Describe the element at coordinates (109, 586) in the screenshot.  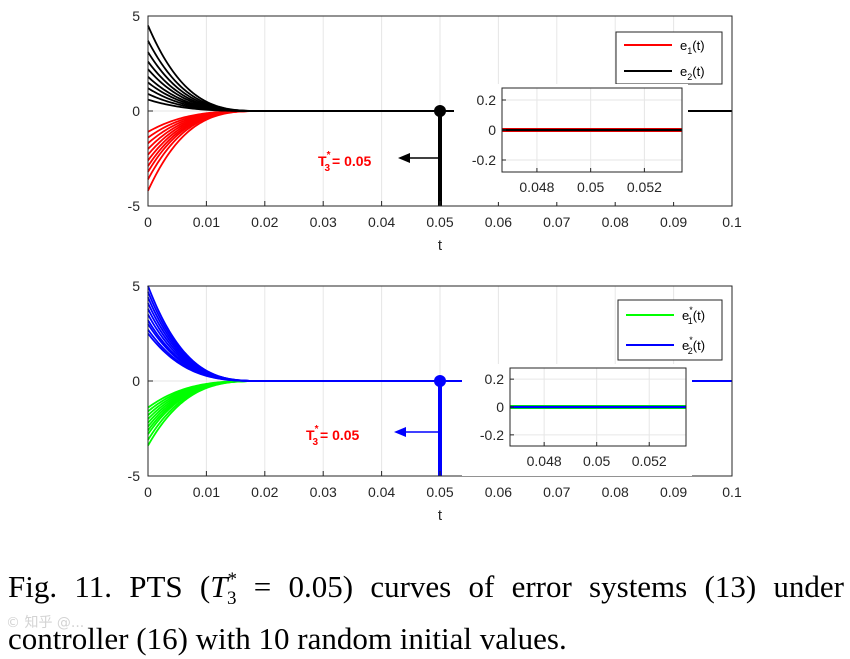
I see `caption-prefix: Fig. 11. PTS (` at that location.